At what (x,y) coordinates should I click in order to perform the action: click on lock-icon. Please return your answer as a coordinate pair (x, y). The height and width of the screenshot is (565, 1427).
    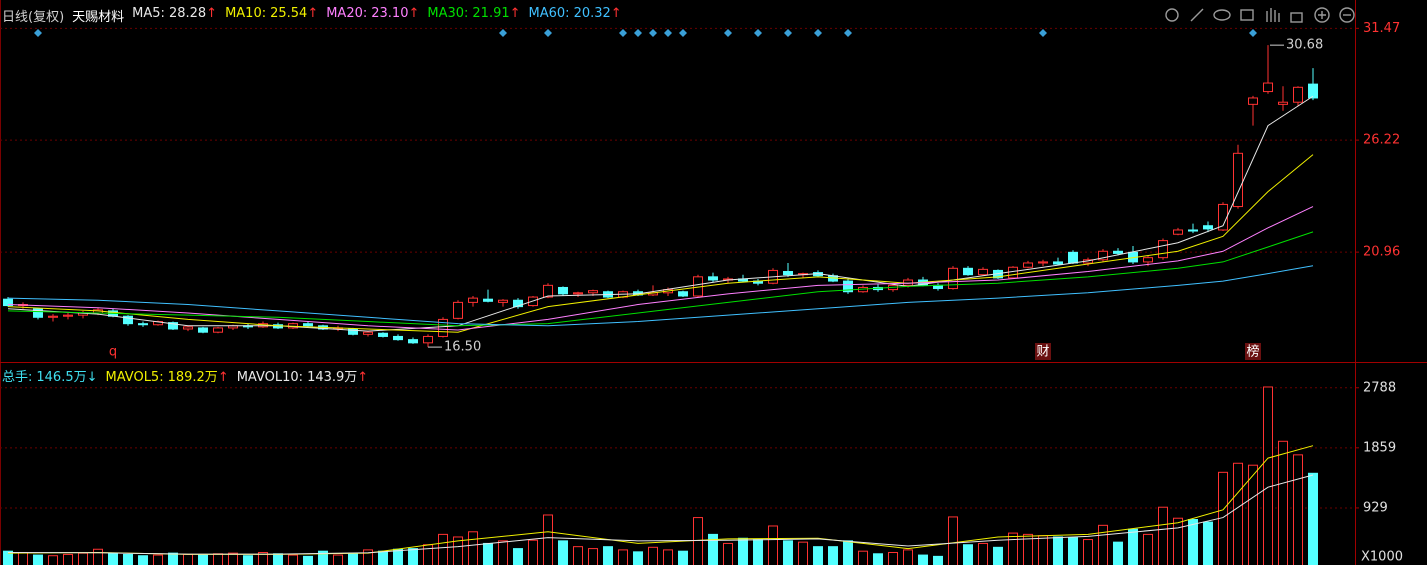
    Looking at the image, I should click on (1296, 17).